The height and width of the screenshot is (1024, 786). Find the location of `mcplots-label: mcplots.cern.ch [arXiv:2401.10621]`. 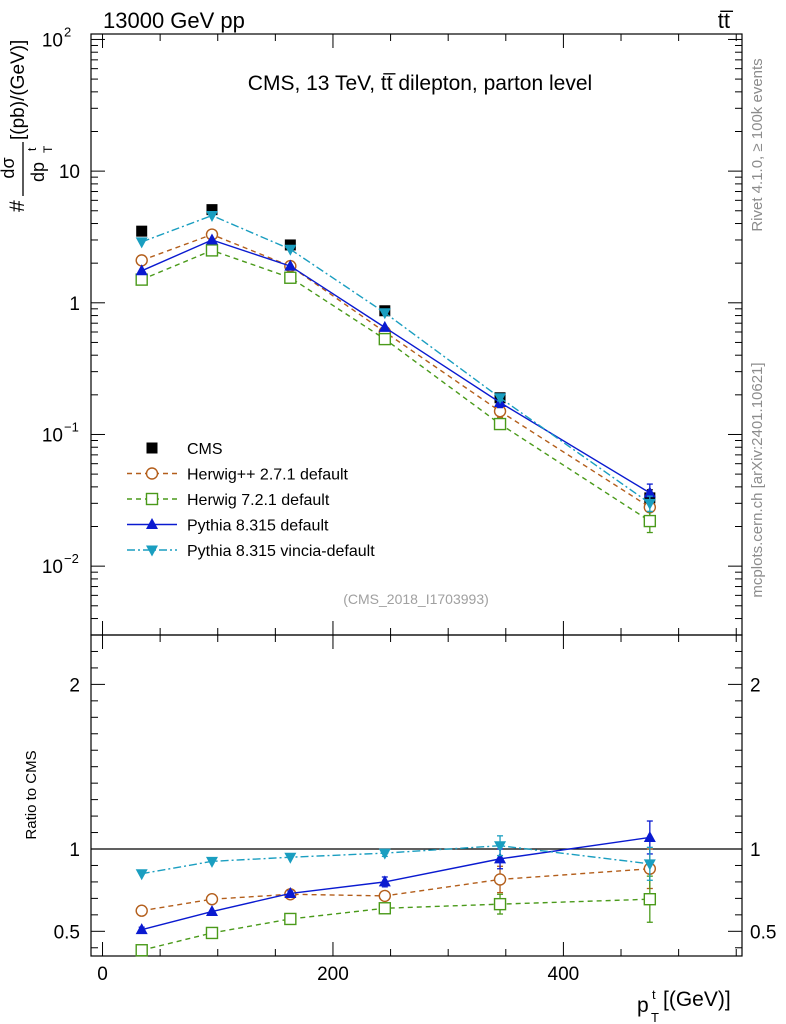

mcplots-label: mcplots.cern.ch [arXiv:2401.10621] is located at coordinates (757, 479).